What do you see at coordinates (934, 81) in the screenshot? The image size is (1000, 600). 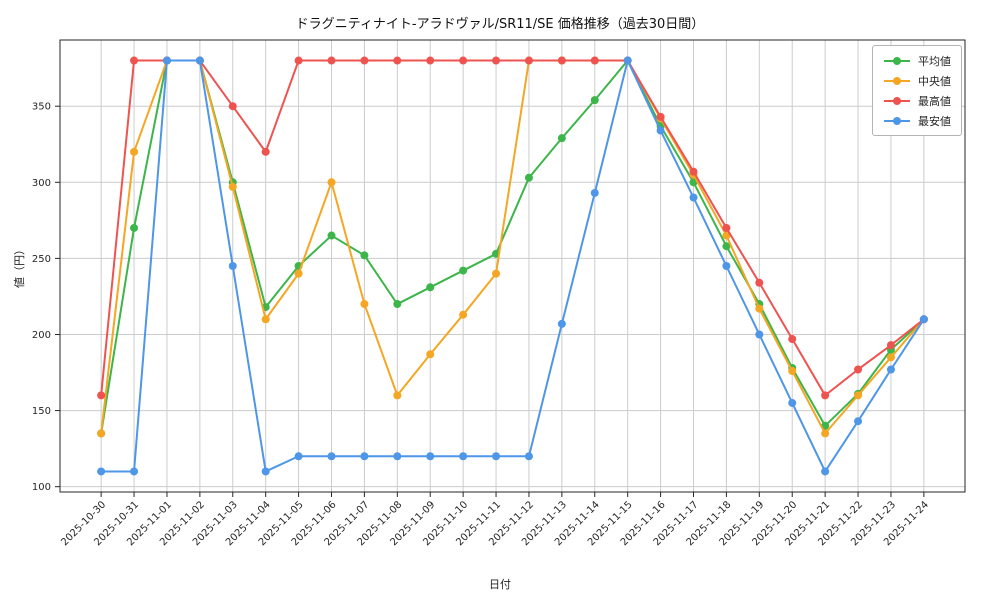 I see `legend-label: 中央値` at bounding box center [934, 81].